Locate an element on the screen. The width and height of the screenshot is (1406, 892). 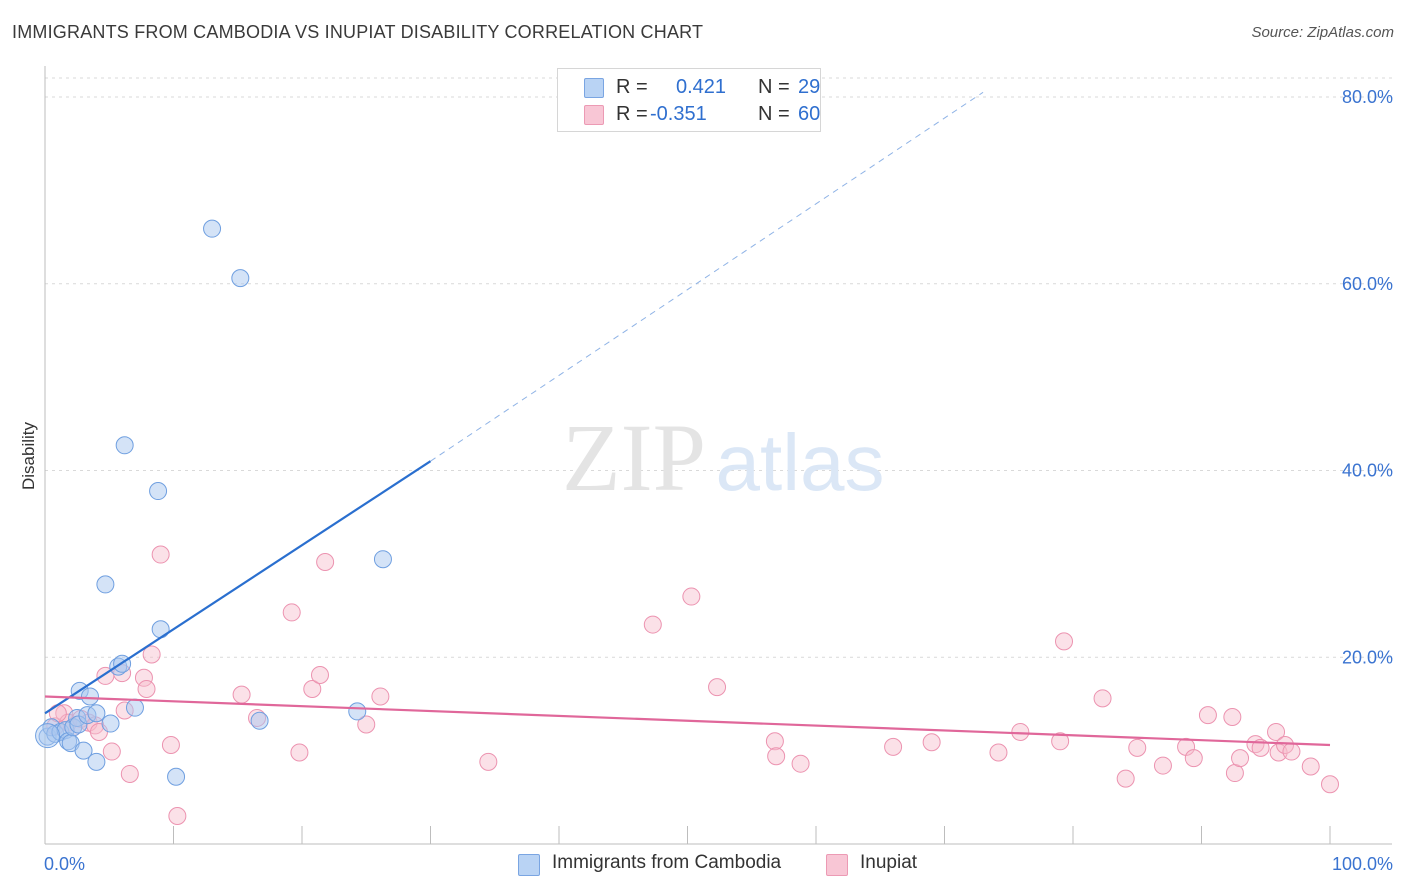
inupiat-trendline is located at coordinates (687, 721).